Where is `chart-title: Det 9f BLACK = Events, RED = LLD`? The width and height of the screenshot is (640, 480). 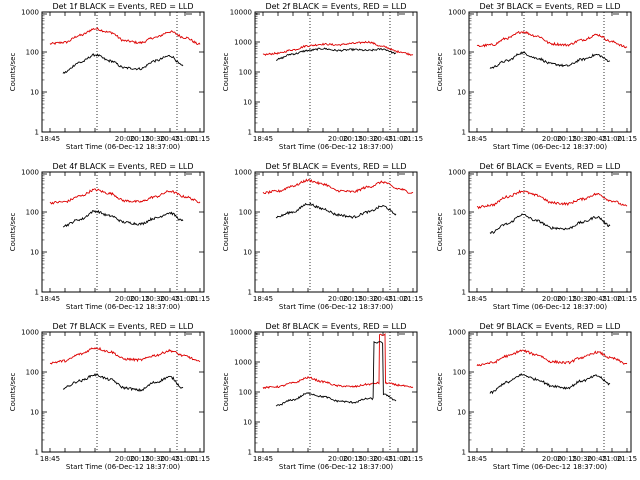 chart-title: Det 9f BLACK = Events, RED = LLD is located at coordinates (549, 326).